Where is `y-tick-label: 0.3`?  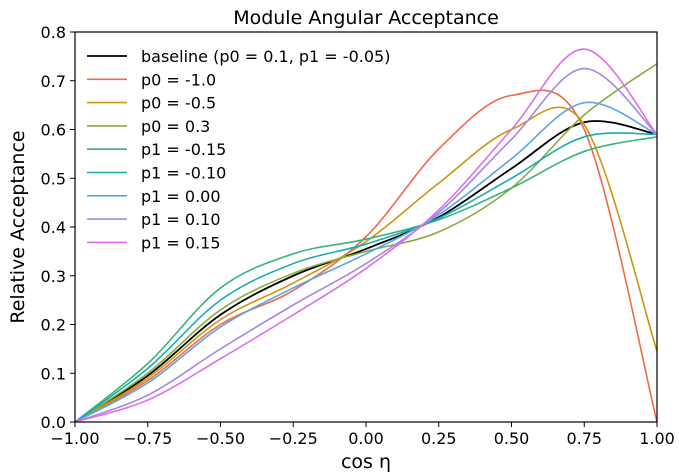 y-tick-label: 0.3 is located at coordinates (53, 276).